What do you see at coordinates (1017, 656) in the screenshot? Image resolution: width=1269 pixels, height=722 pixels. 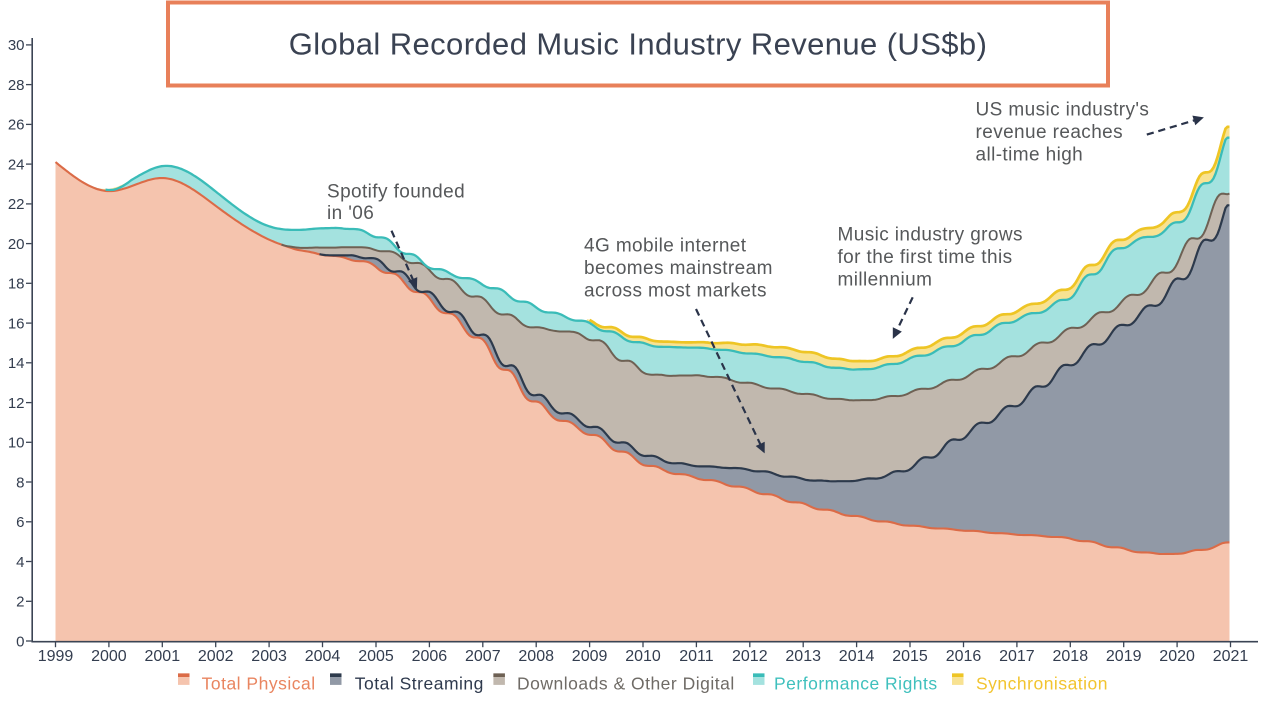 I see `svg-text: 2017` at bounding box center [1017, 656].